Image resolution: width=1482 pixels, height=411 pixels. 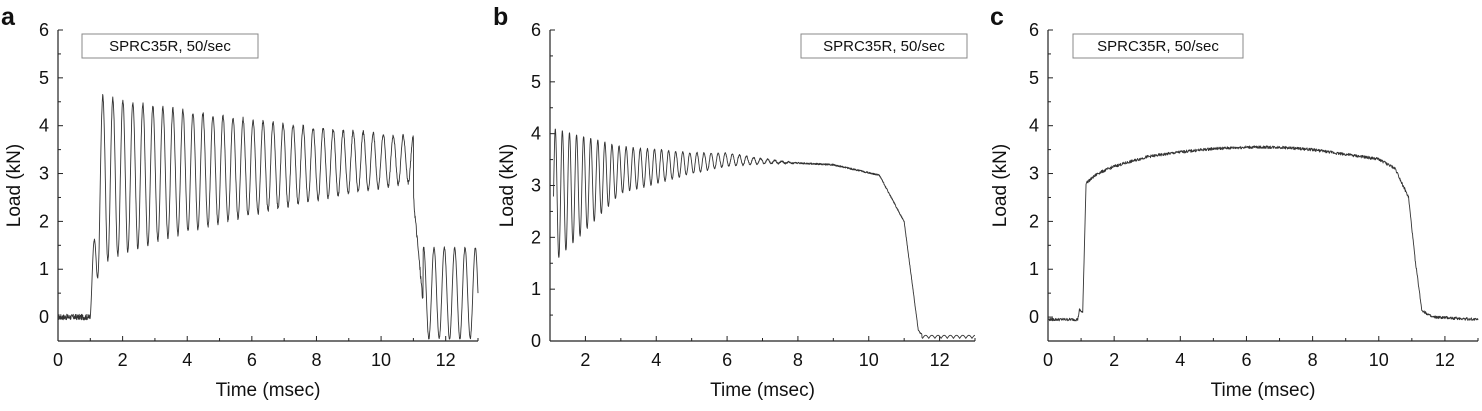 What do you see at coordinates (500, 17) in the screenshot?
I see `panel-letter: b` at bounding box center [500, 17].